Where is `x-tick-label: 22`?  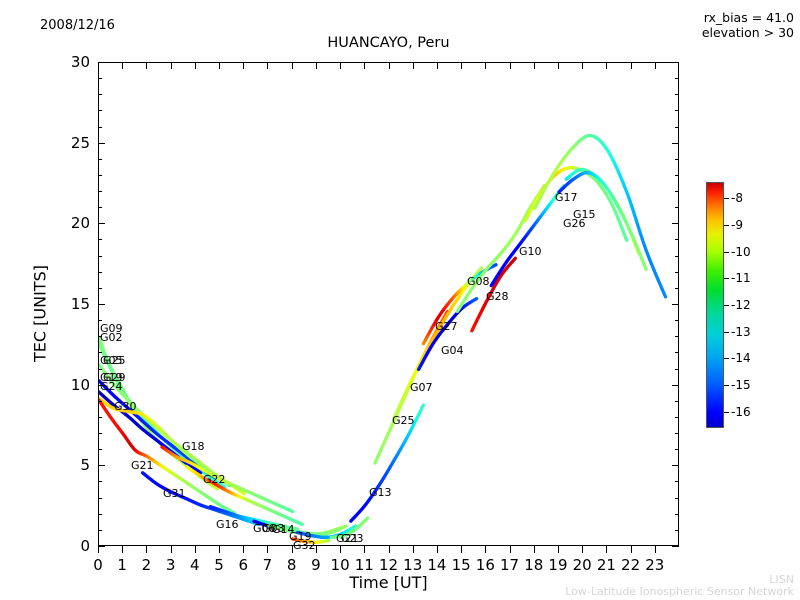 x-tick-label: 22 is located at coordinates (631, 565).